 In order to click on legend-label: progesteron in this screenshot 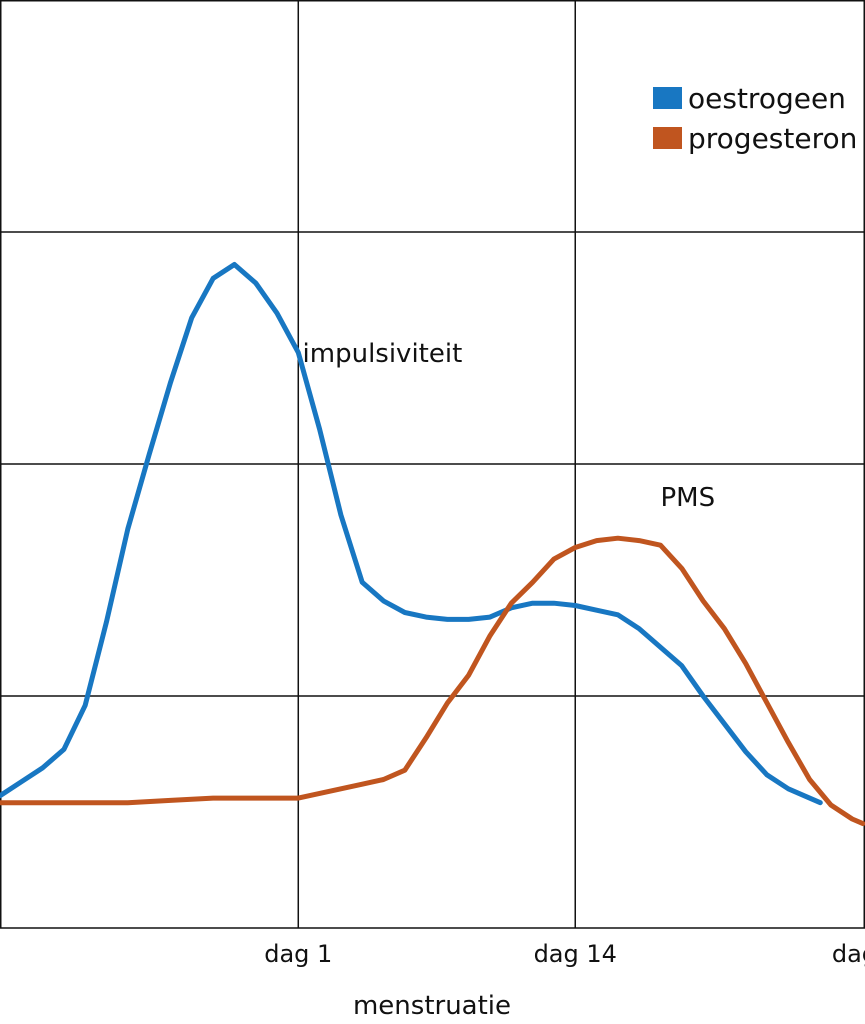, I will do `click(772, 138)`.